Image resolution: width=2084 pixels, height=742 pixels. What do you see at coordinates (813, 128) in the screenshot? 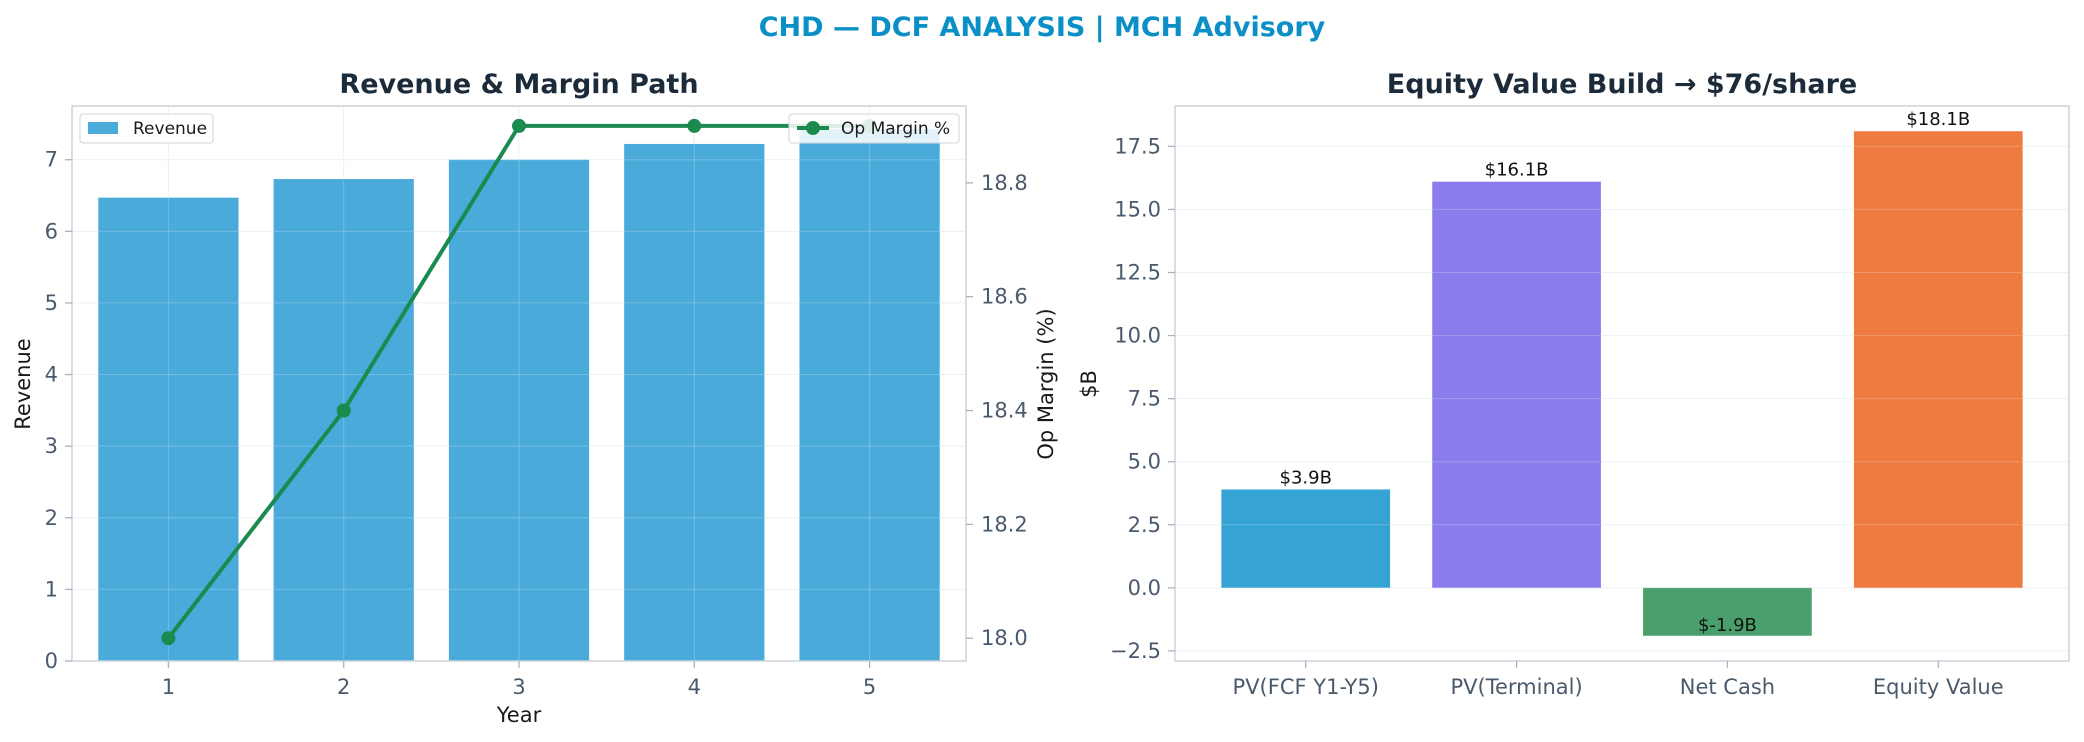
I see `op-margin-legend-marker` at bounding box center [813, 128].